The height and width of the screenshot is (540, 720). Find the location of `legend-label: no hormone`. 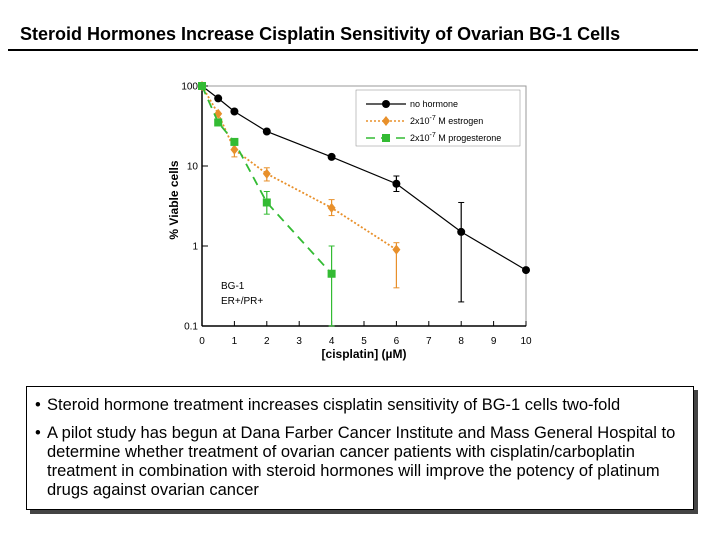

legend-label: no hormone is located at coordinates (434, 104).